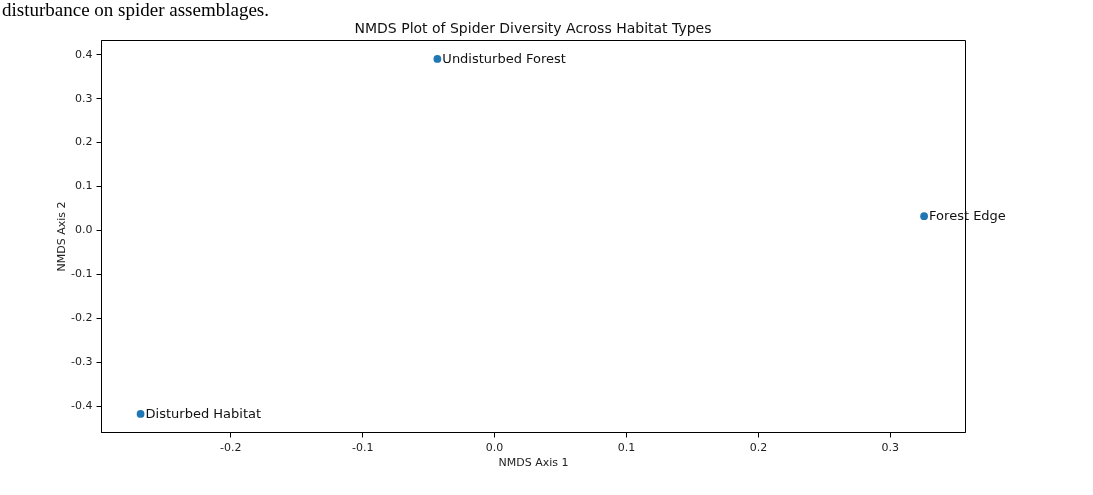  What do you see at coordinates (84, 230) in the screenshot?
I see `y-tick-label: 0.0` at bounding box center [84, 230].